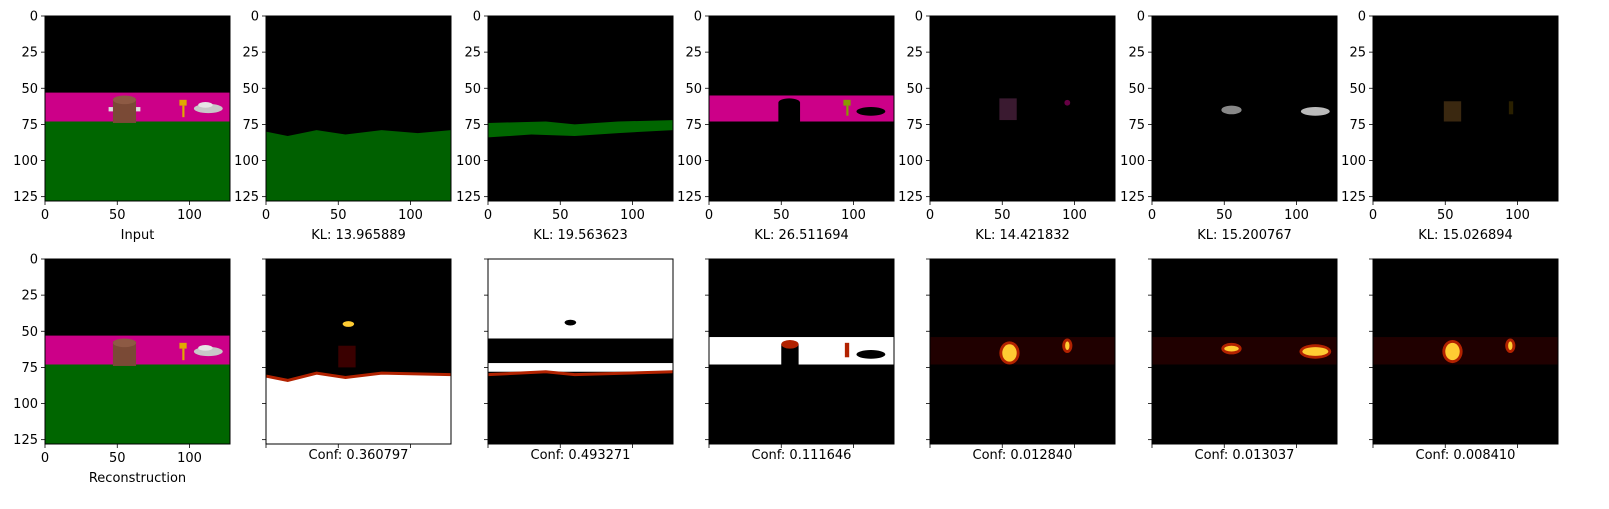 The image size is (1609, 509). What do you see at coordinates (789, 112) in the screenshot?
I see `barrel-cutout` at bounding box center [789, 112].